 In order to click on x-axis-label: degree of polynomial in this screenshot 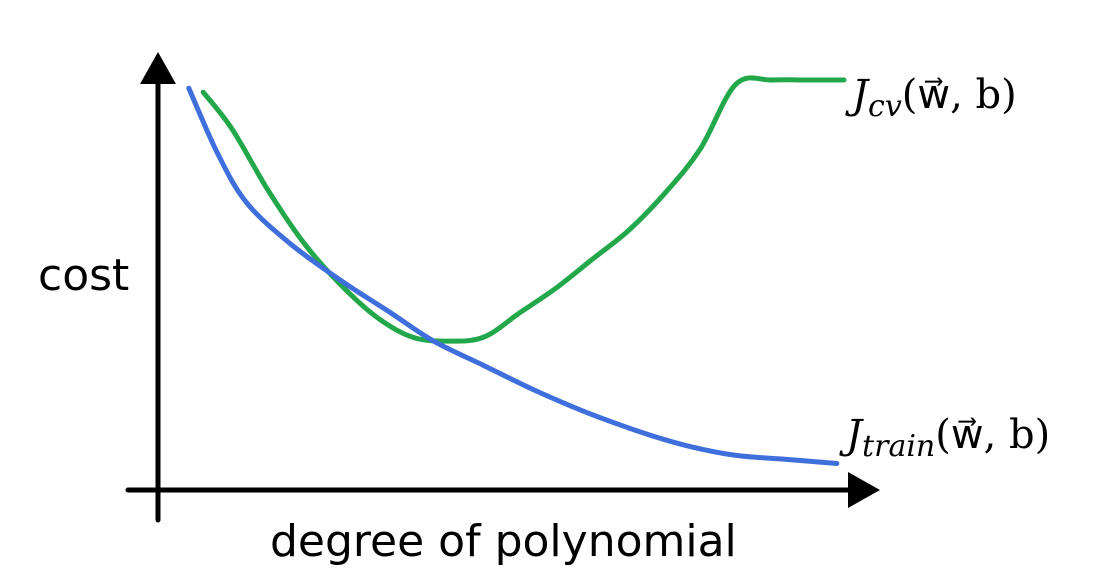, I will do `click(503, 541)`.